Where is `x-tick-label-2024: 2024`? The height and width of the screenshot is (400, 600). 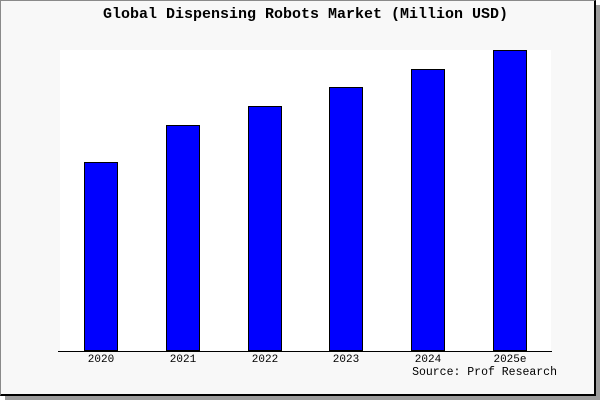 x-tick-label-2024: 2024 is located at coordinates (428, 360).